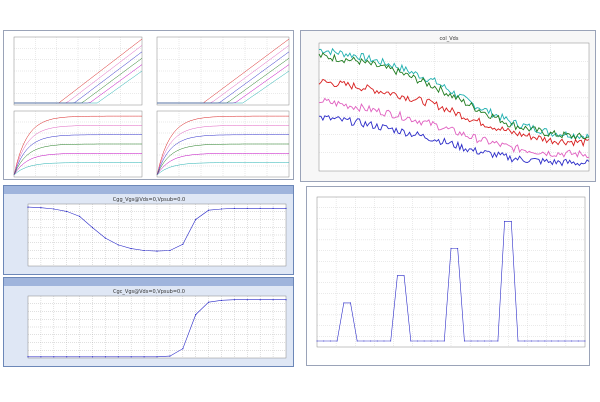 Image resolution: width=600 pixels, height=402 pixels. Describe the element at coordinates (148, 190) in the screenshot. I see `mid-left-titlebar` at that location.